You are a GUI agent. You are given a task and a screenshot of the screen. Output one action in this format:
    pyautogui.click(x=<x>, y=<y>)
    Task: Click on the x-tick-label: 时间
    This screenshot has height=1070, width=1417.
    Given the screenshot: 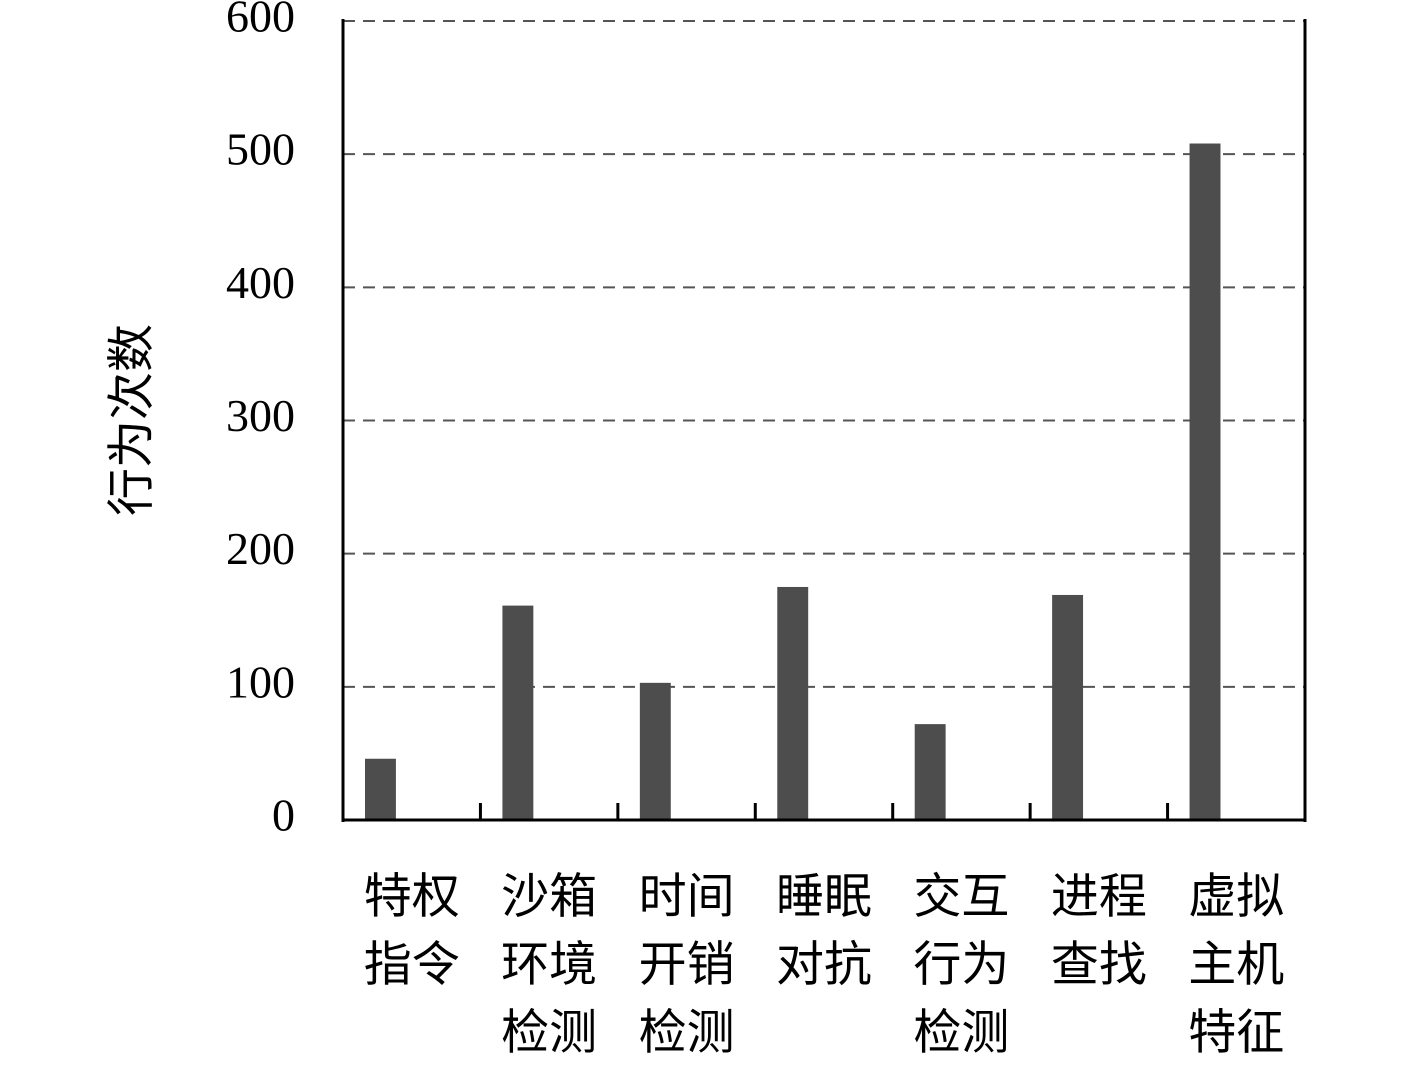 What is the action you would take?
    pyautogui.click(x=687, y=897)
    